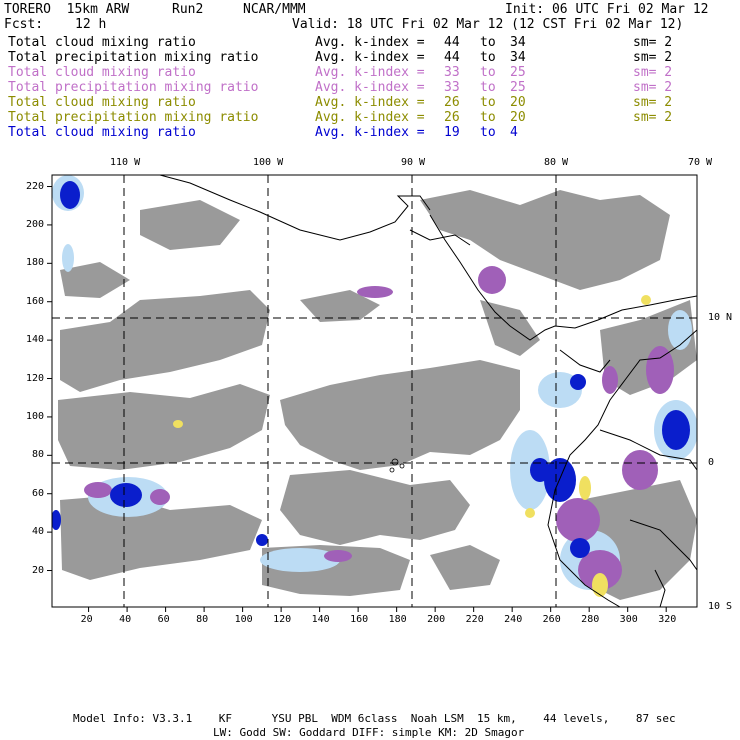 This screenshot has width=740, height=740. Describe the element at coordinates (243, 619) in the screenshot. I see `x-tick-label: 100` at that location.